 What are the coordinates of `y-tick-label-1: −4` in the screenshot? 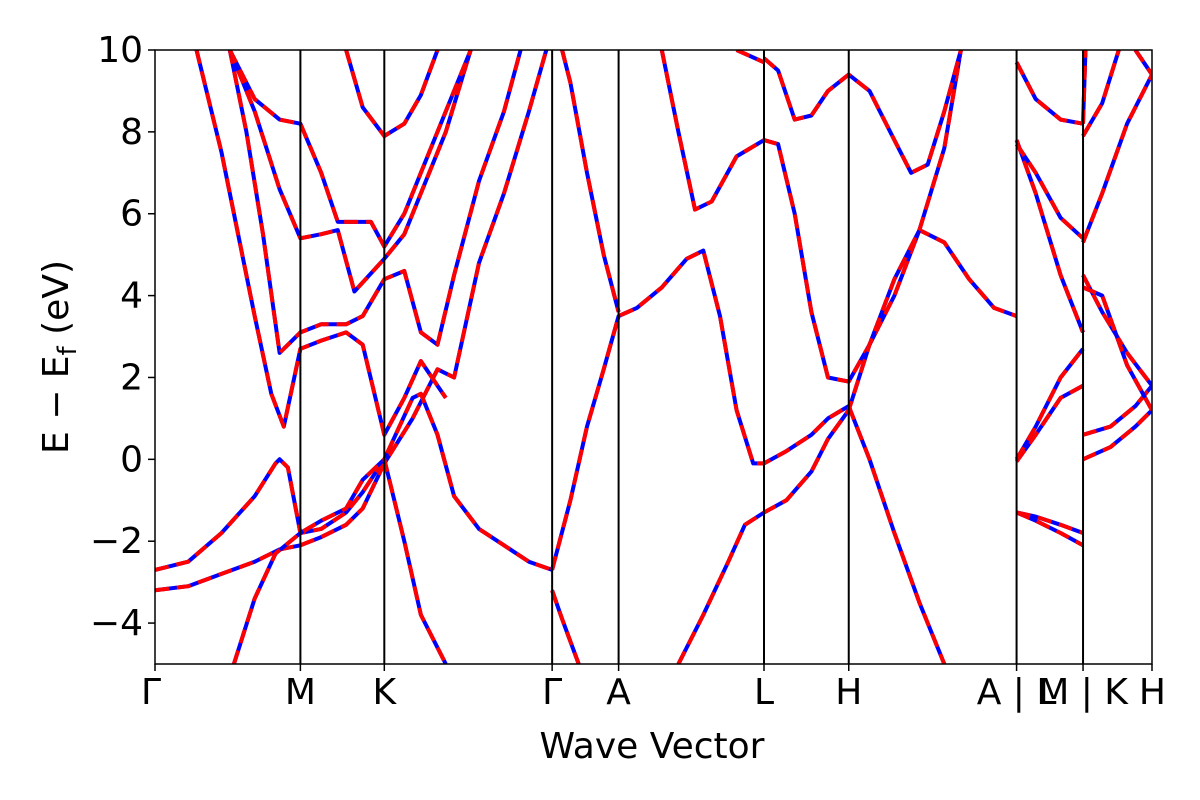 It's located at (116, 623).